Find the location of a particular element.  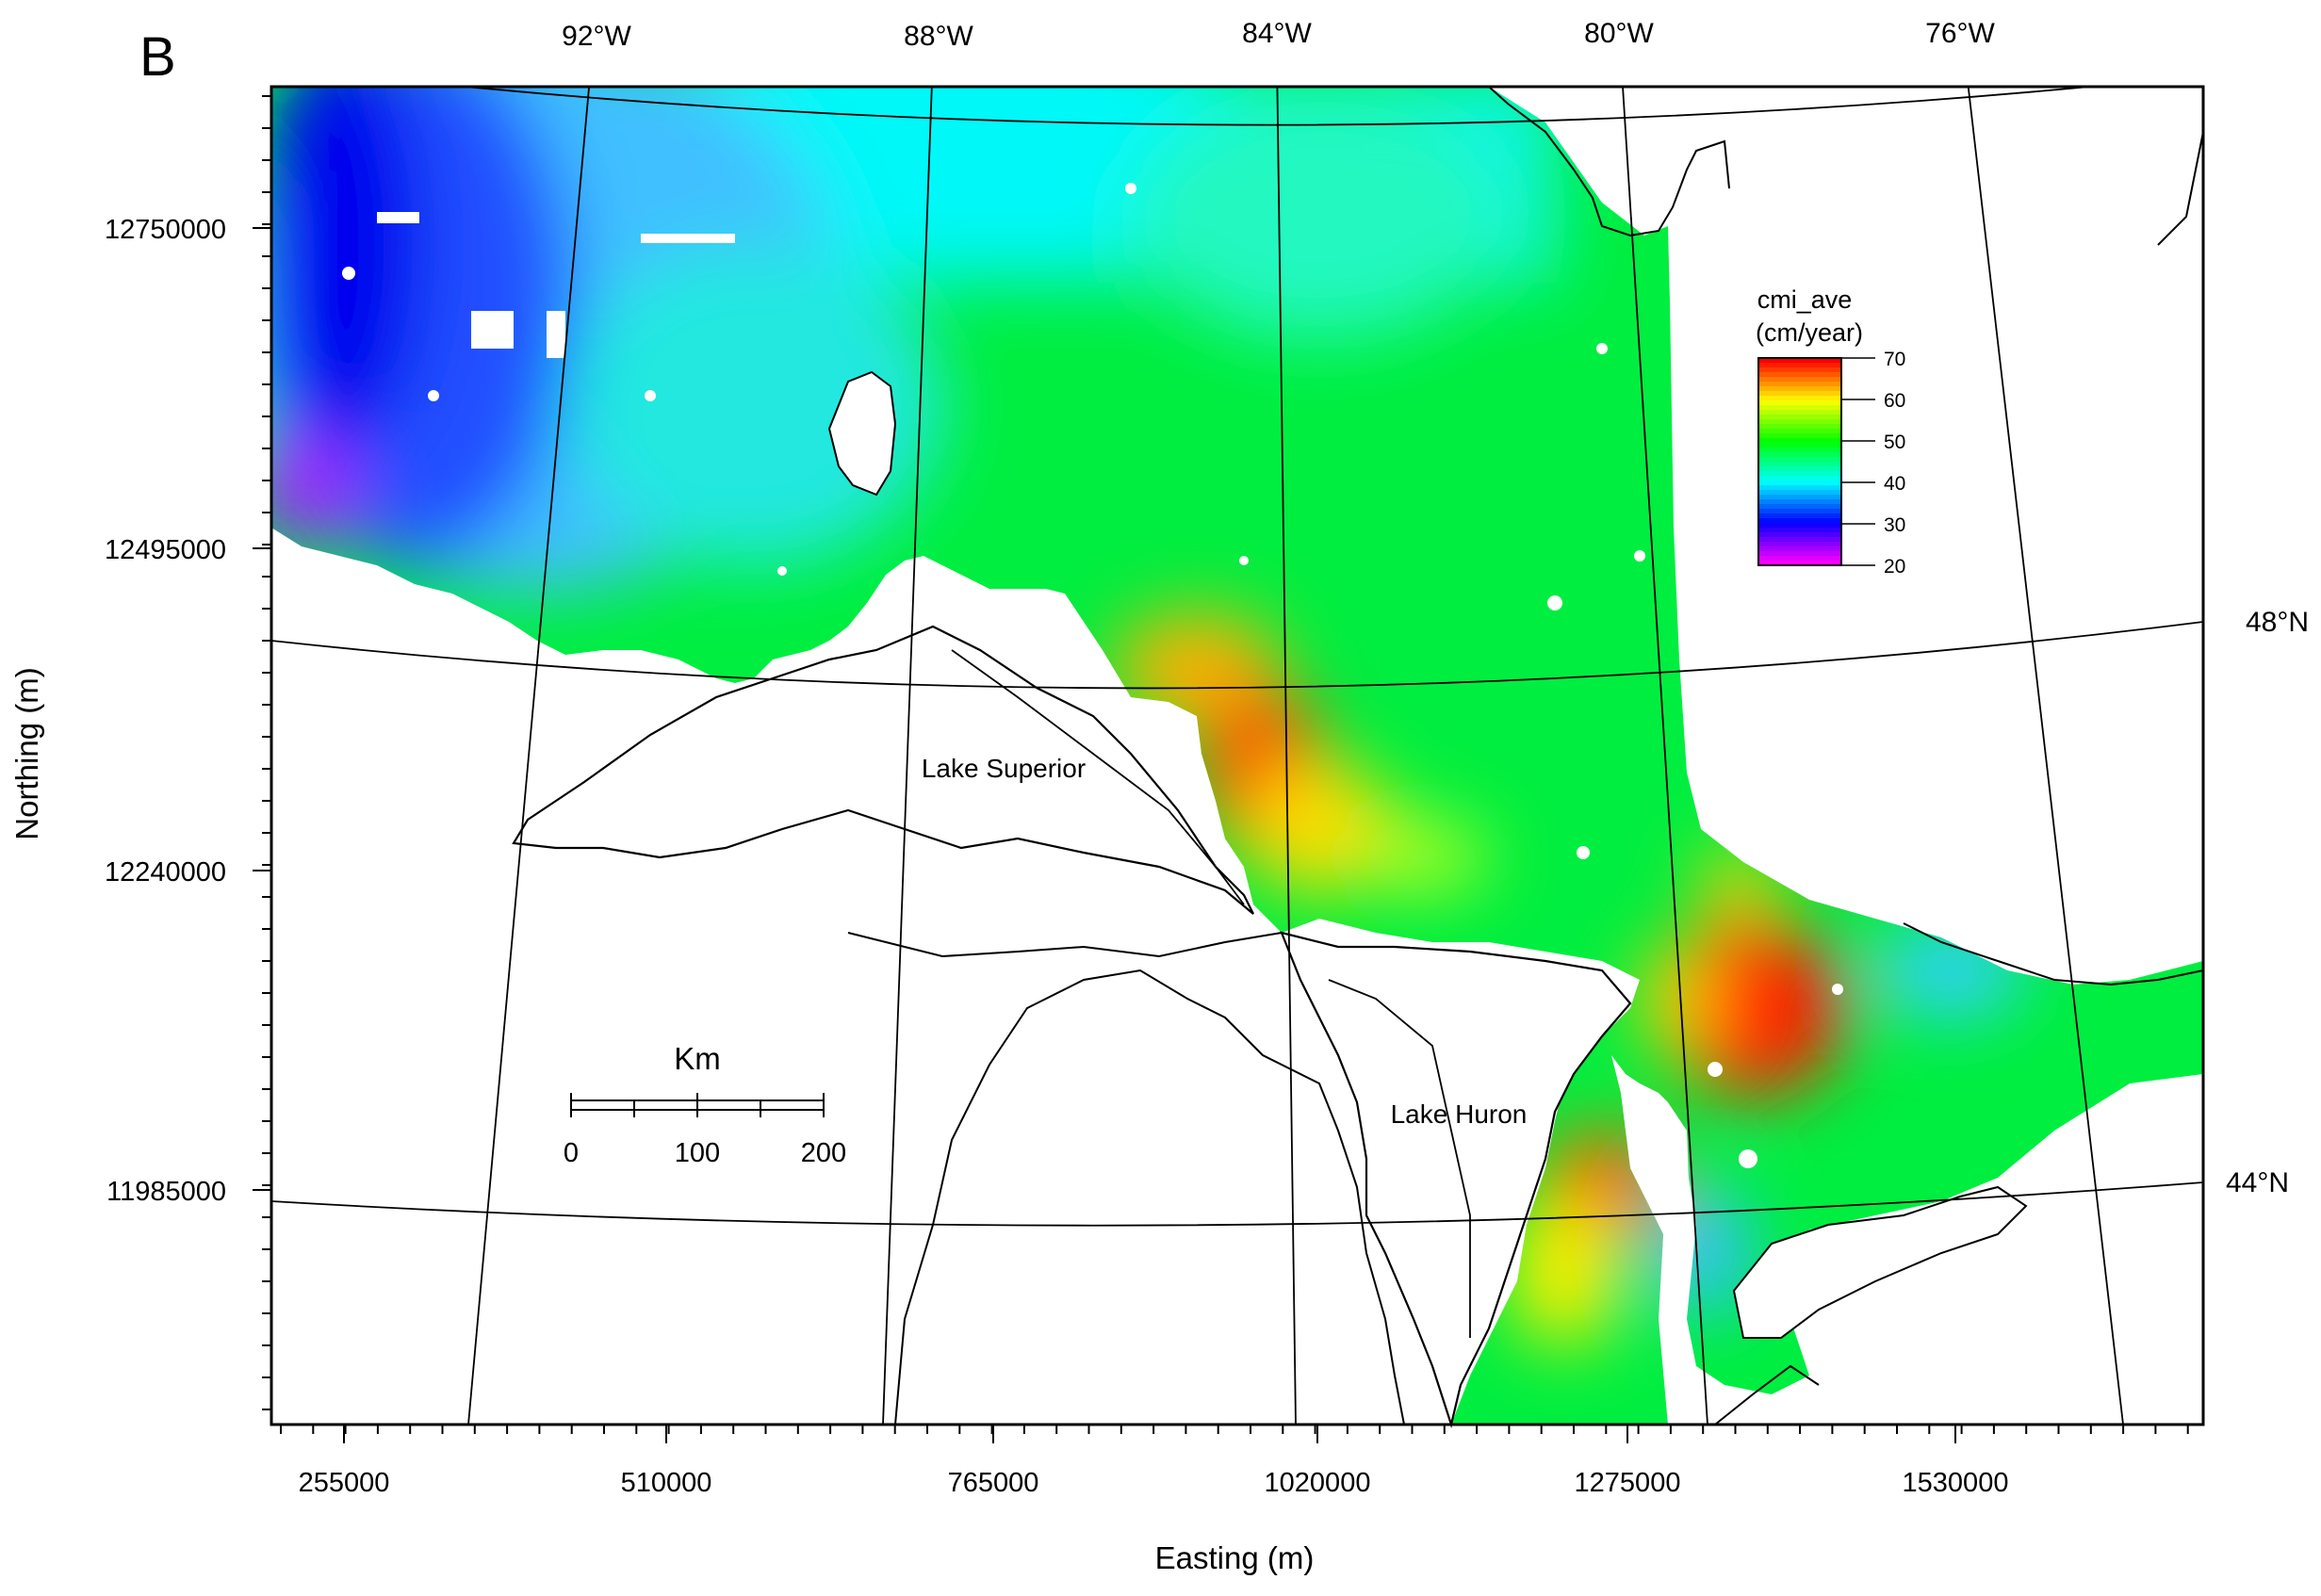

scale-bar-tick: 0 is located at coordinates (572, 1153).